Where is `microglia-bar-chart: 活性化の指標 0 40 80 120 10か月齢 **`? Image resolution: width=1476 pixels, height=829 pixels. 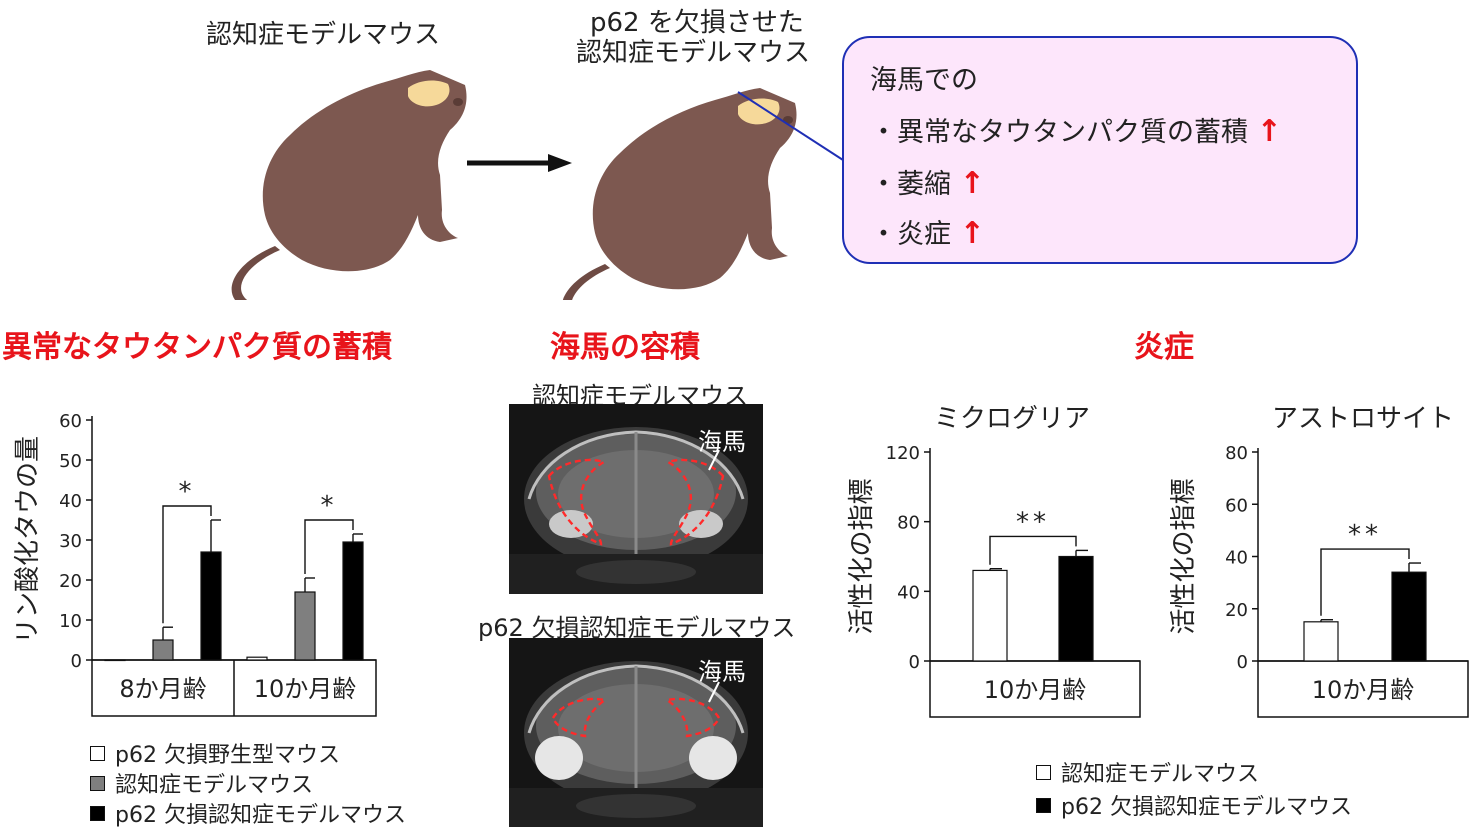 microglia-bar-chart: 活性化の指標 0 40 80 120 10か月齢 ** is located at coordinates (994, 580).